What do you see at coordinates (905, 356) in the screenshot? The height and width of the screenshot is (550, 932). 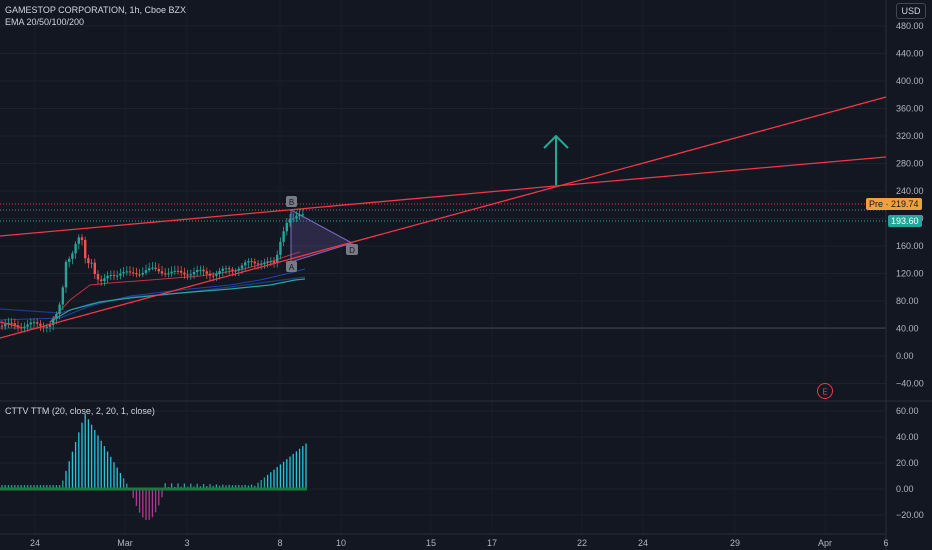 I see `price-tick-label: 0.00` at bounding box center [905, 356].